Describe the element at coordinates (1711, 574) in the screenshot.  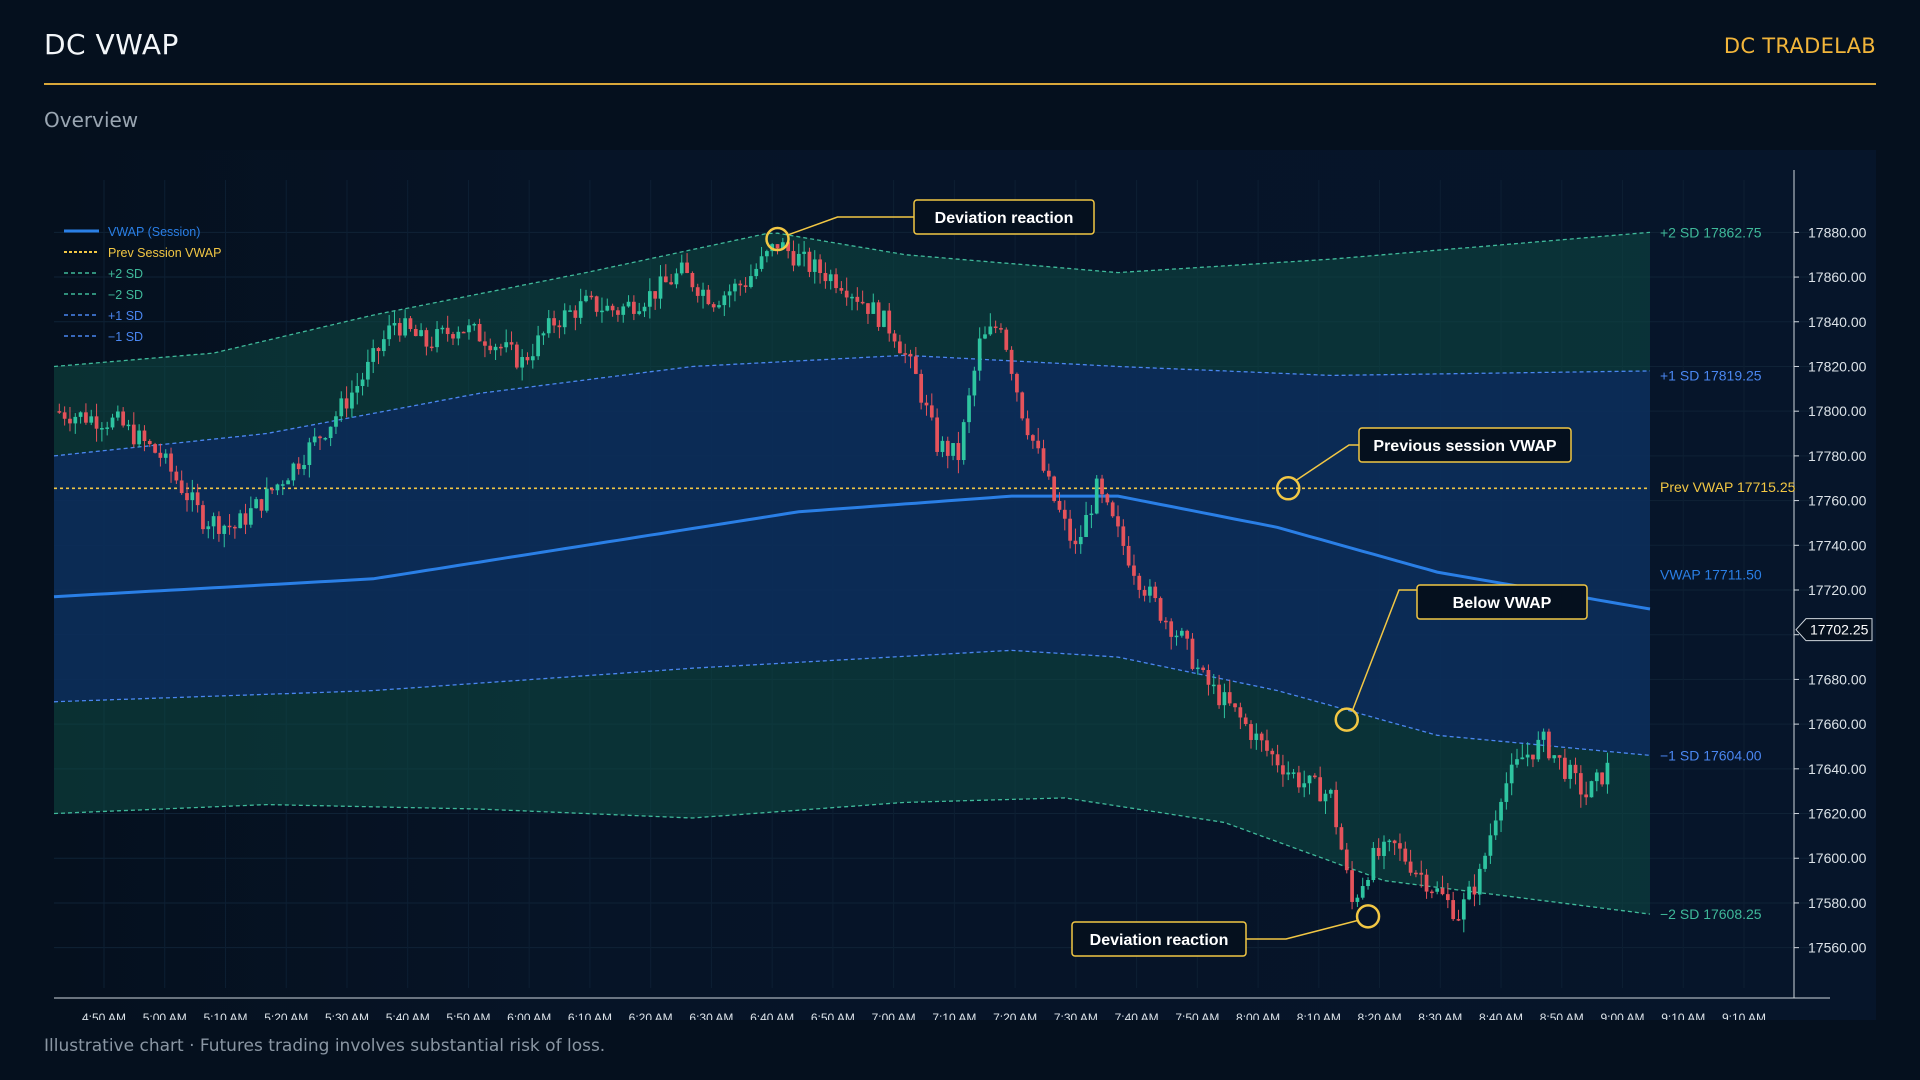
I see `right-value-label: VWAP 17711.50` at that location.